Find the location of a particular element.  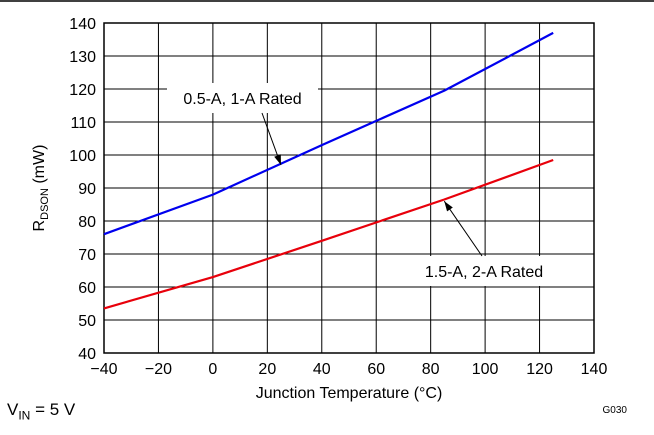

y-tick-label: 40 is located at coordinates (87, 354).